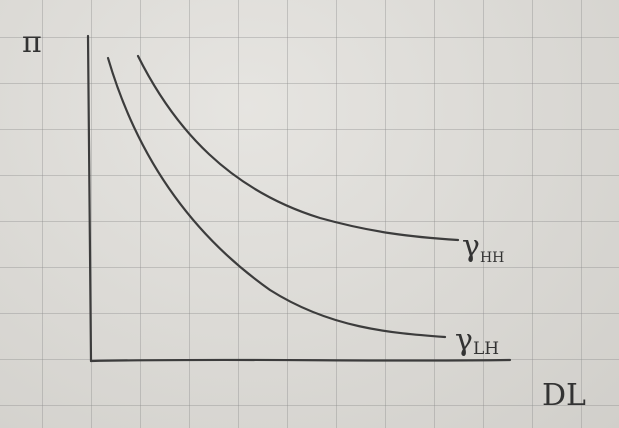 Image resolution: width=619 pixels, height=428 pixels. Describe the element at coordinates (89, 198) in the screenshot. I see `y-axis` at that location.